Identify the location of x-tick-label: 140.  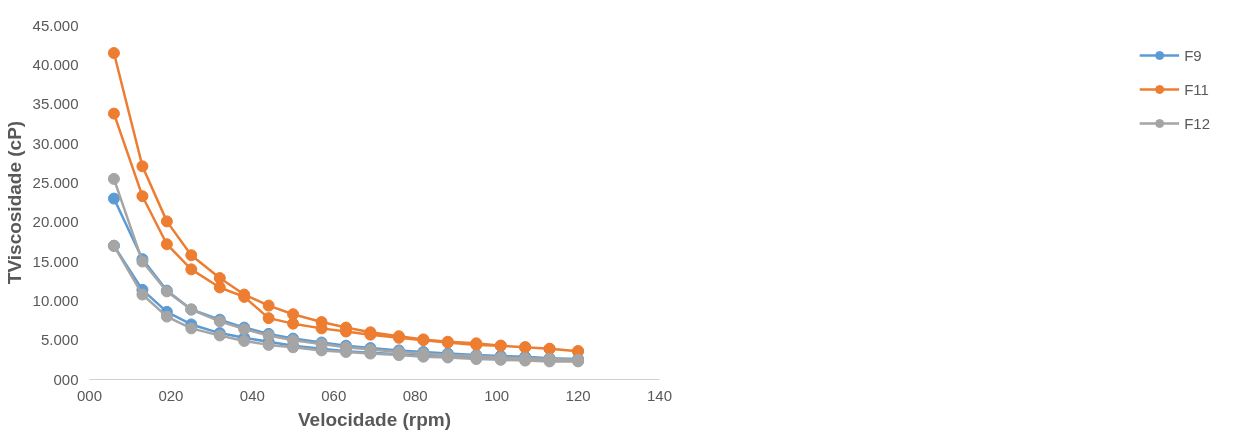
(659, 395).